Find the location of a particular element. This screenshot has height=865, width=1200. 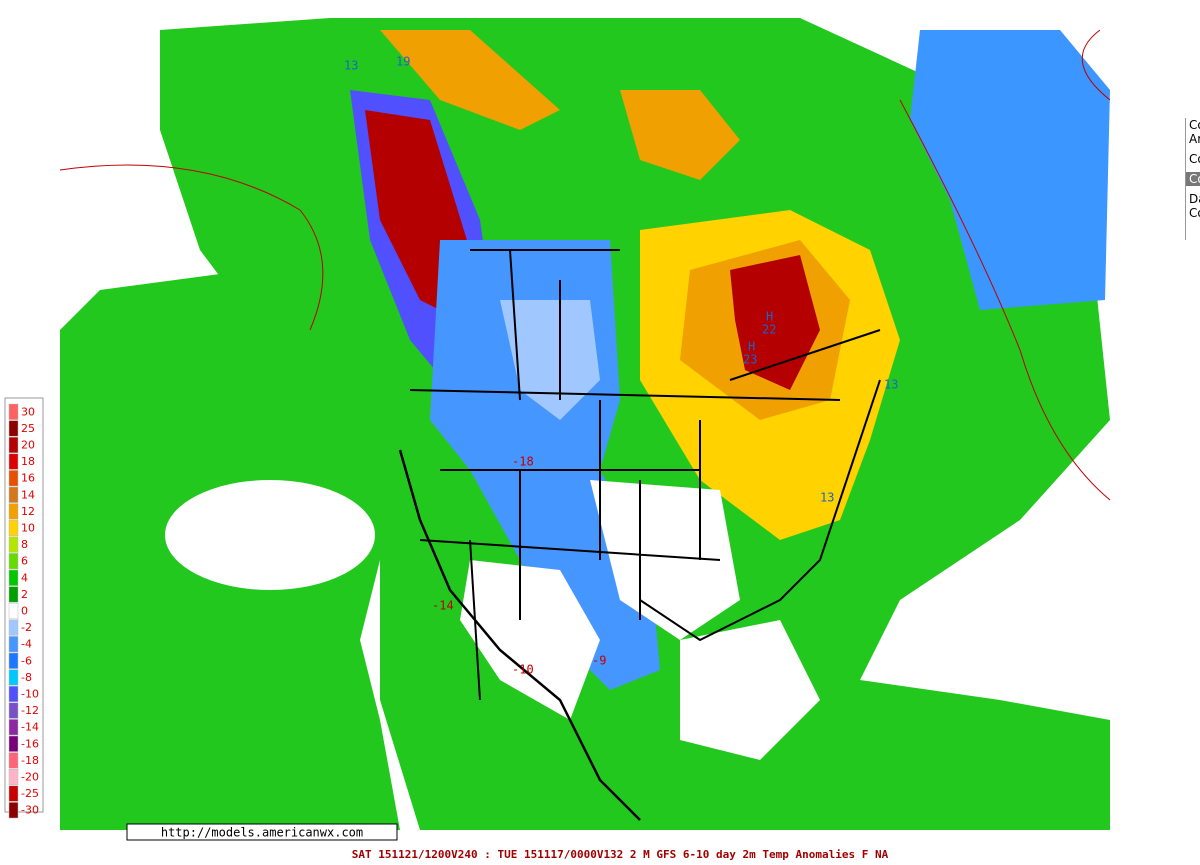

hot-region is located at coordinates (775, 322).